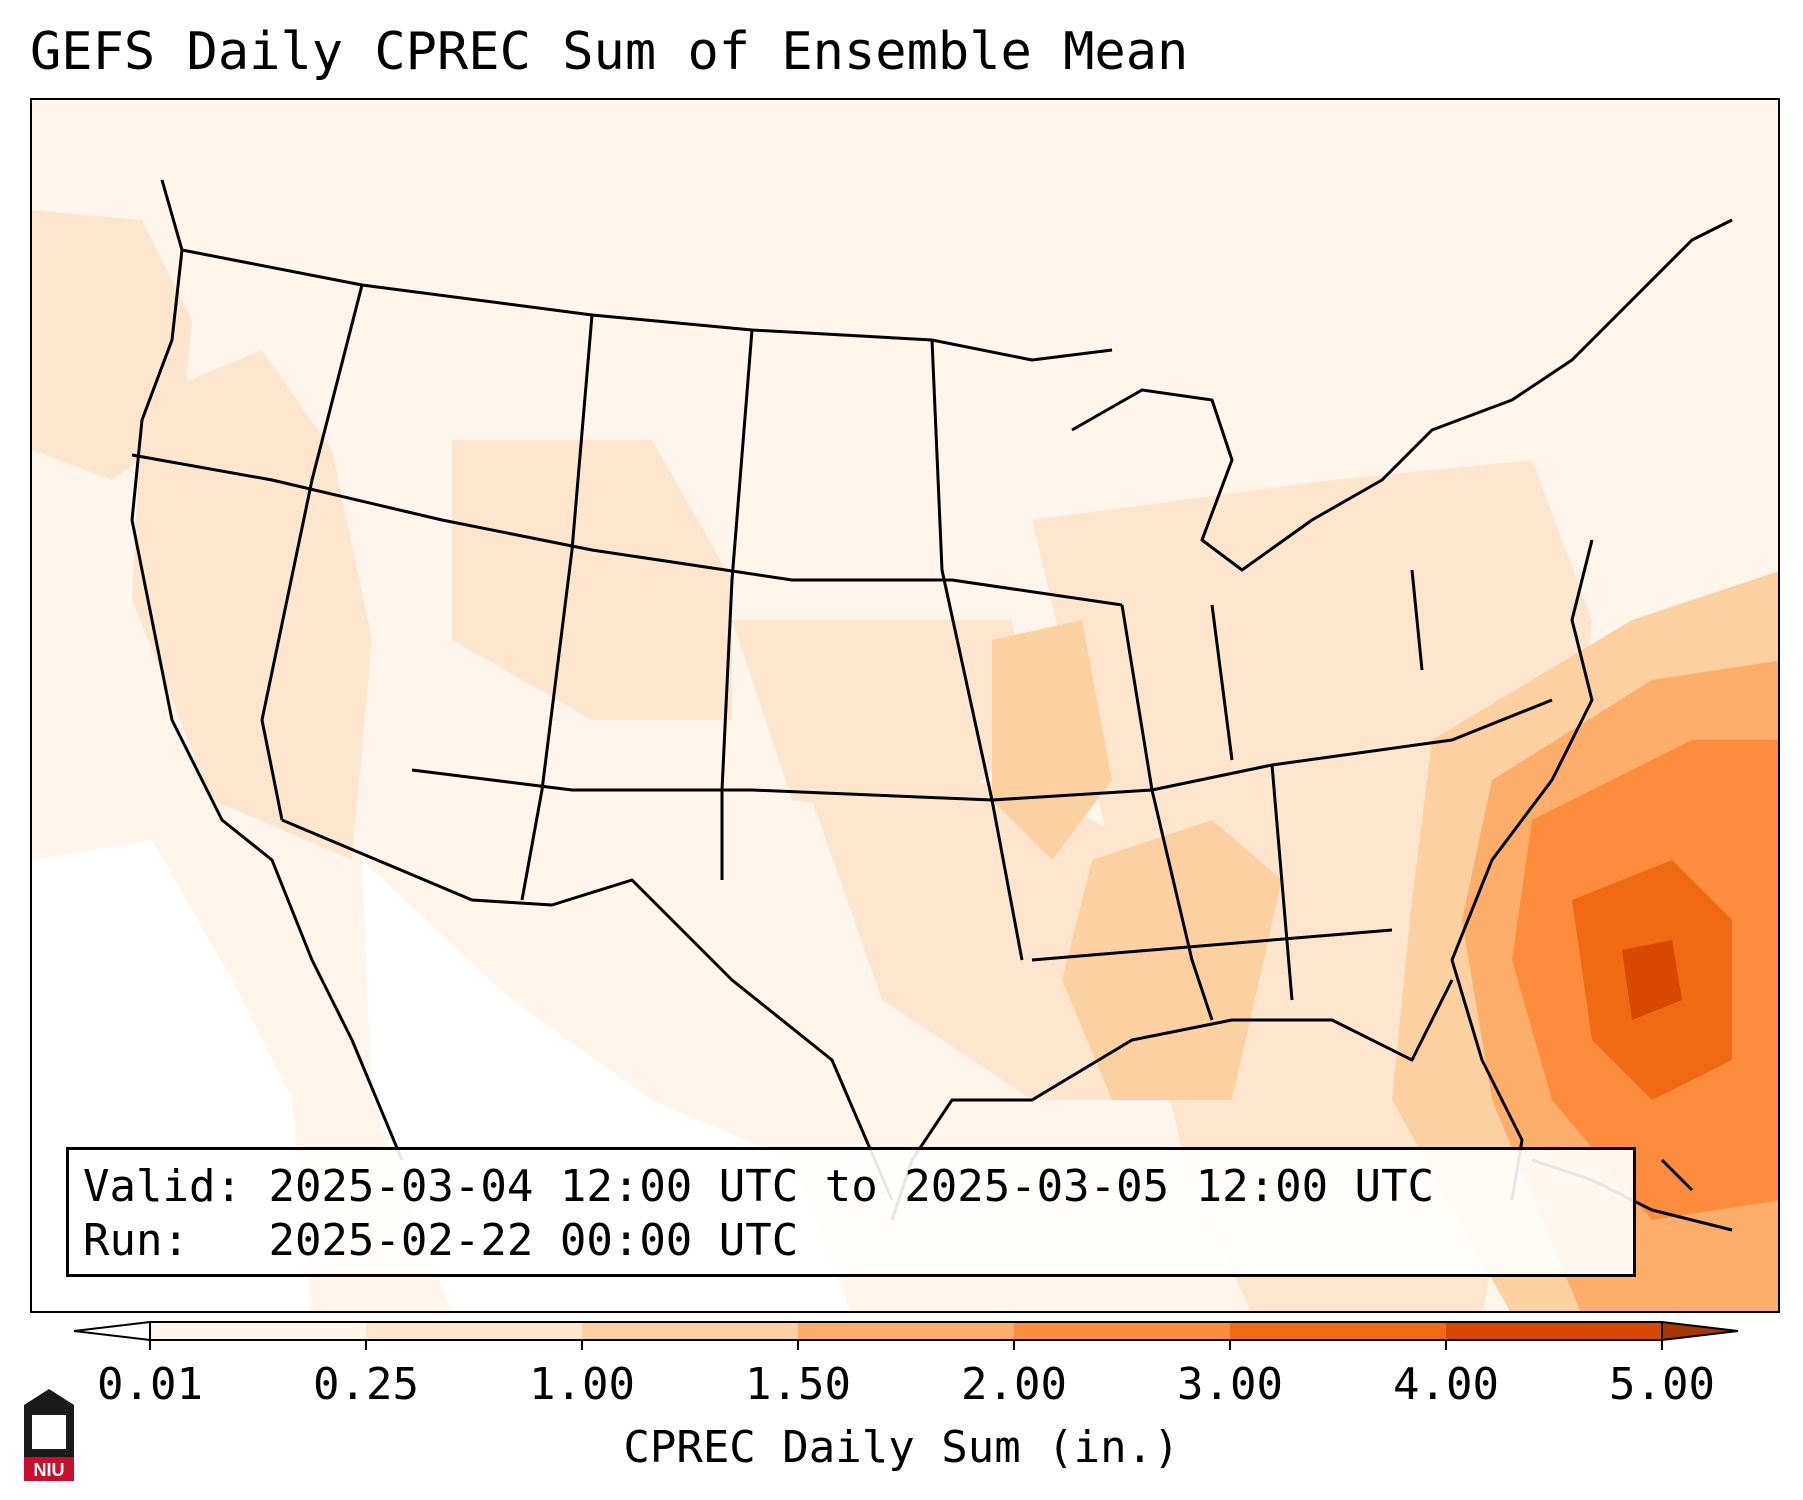  What do you see at coordinates (582, 1384) in the screenshot?
I see `colorbar-tick-label: 1.00` at bounding box center [582, 1384].